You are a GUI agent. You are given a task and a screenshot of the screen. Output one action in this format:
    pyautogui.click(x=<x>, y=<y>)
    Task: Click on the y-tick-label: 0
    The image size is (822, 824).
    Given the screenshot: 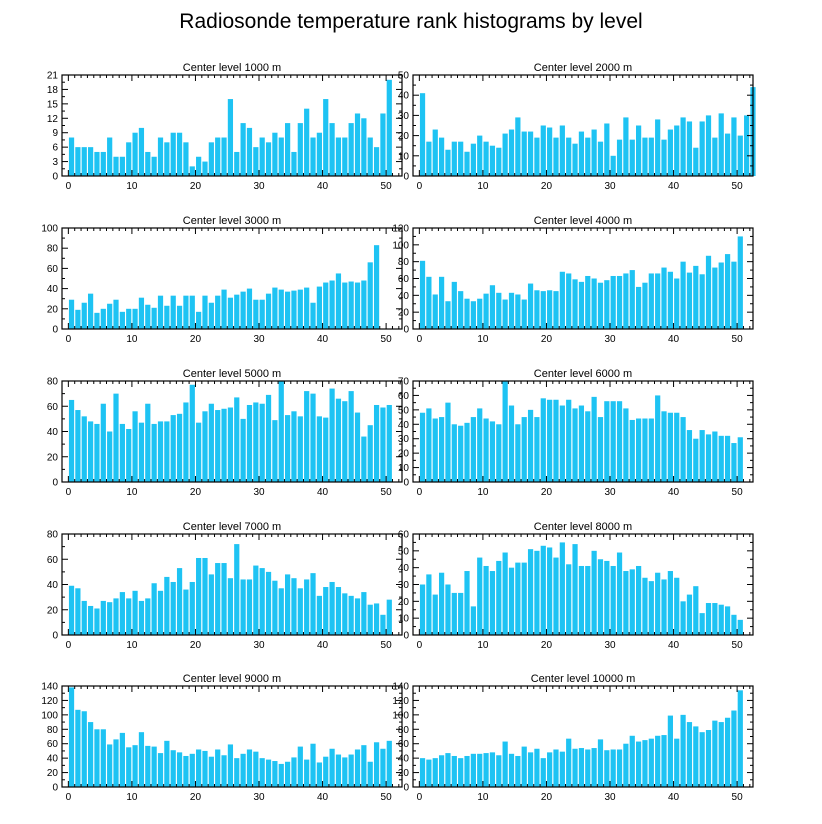 What is the action you would take?
    pyautogui.click(x=406, y=330)
    